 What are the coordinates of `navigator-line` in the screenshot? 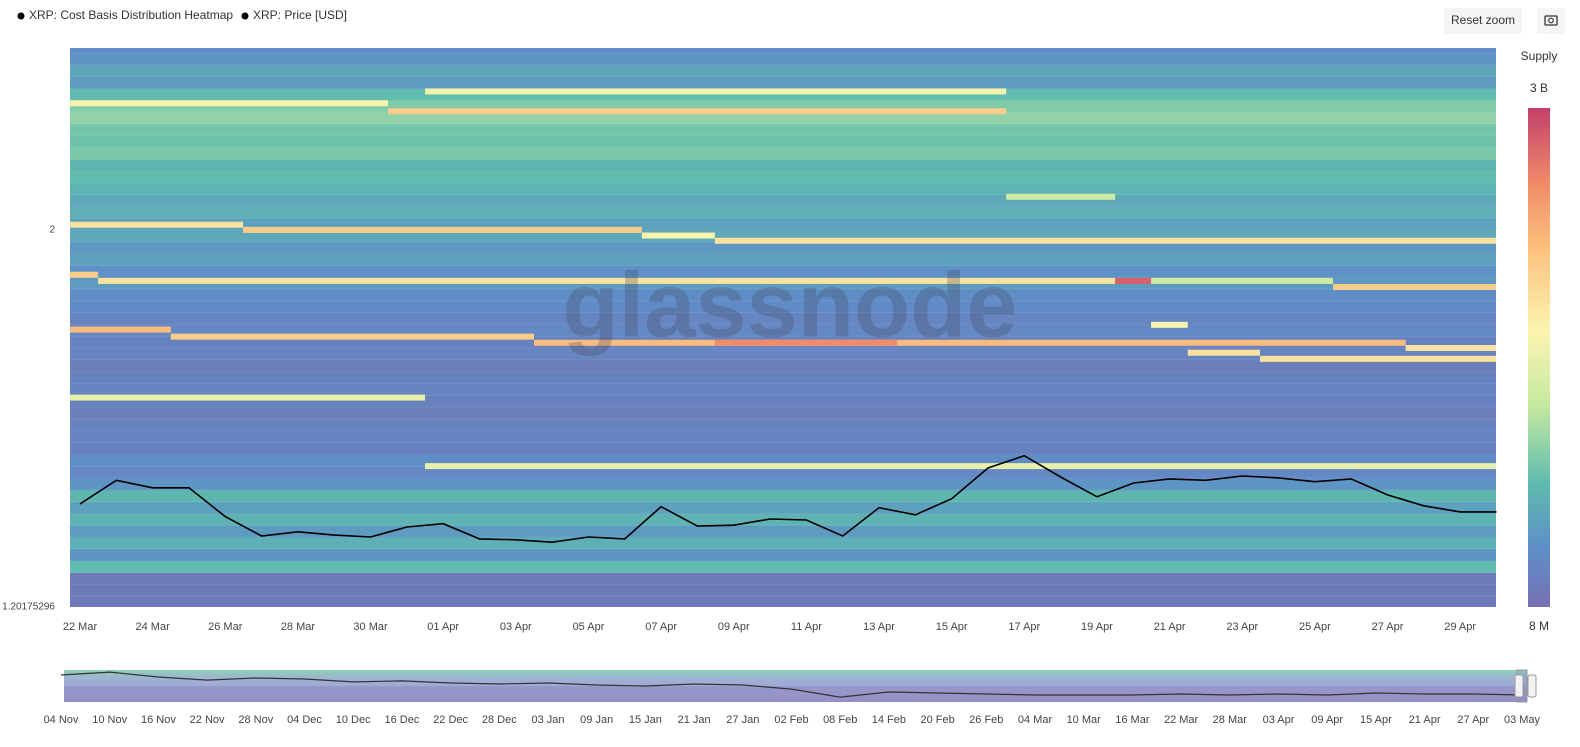 It's located at (791, 684).